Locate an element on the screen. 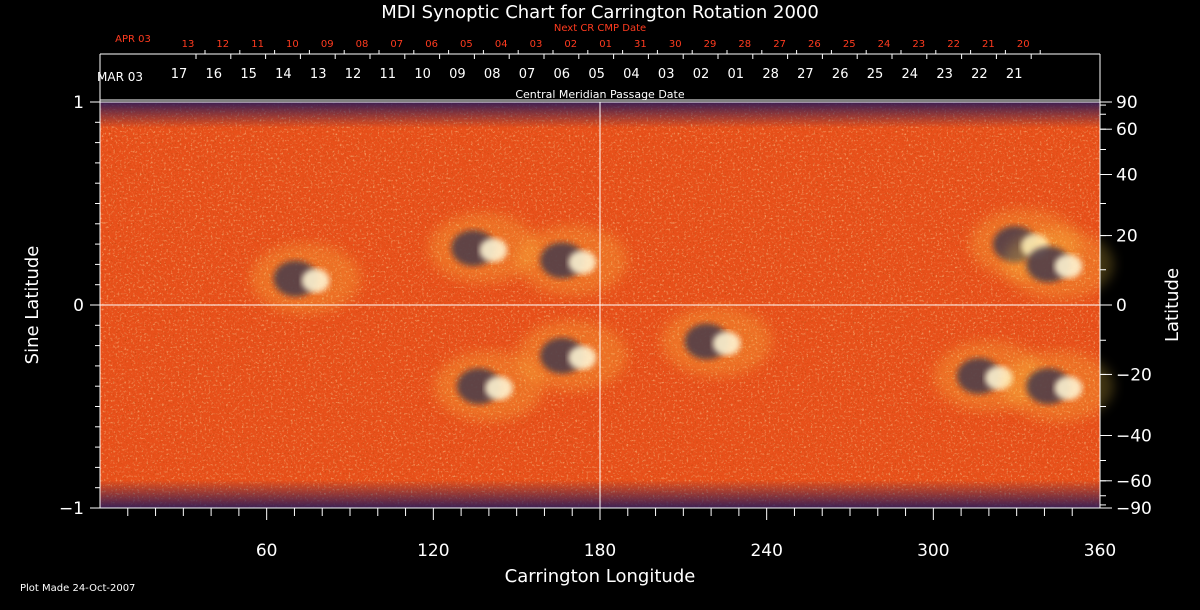 The height and width of the screenshot is (610, 1200). next-cr-month: APR 03 is located at coordinates (133, 39).